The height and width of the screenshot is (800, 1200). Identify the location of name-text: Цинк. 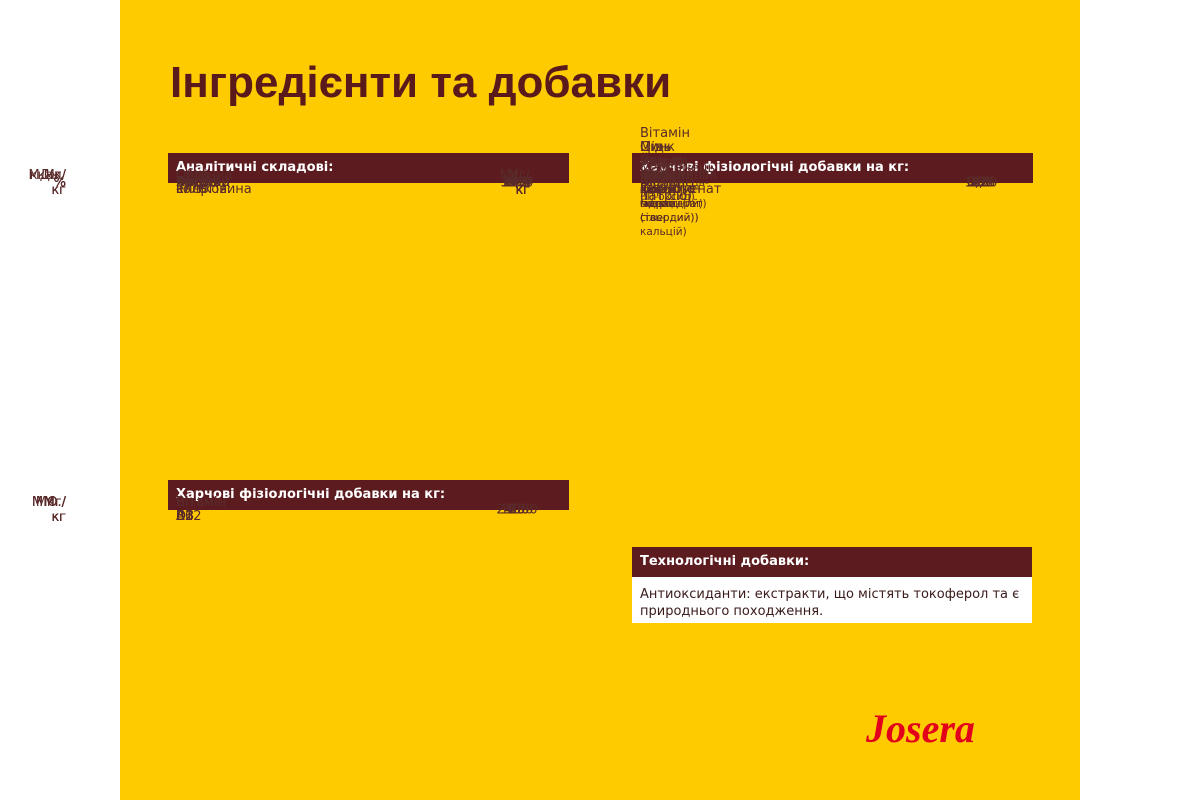
(657, 147).